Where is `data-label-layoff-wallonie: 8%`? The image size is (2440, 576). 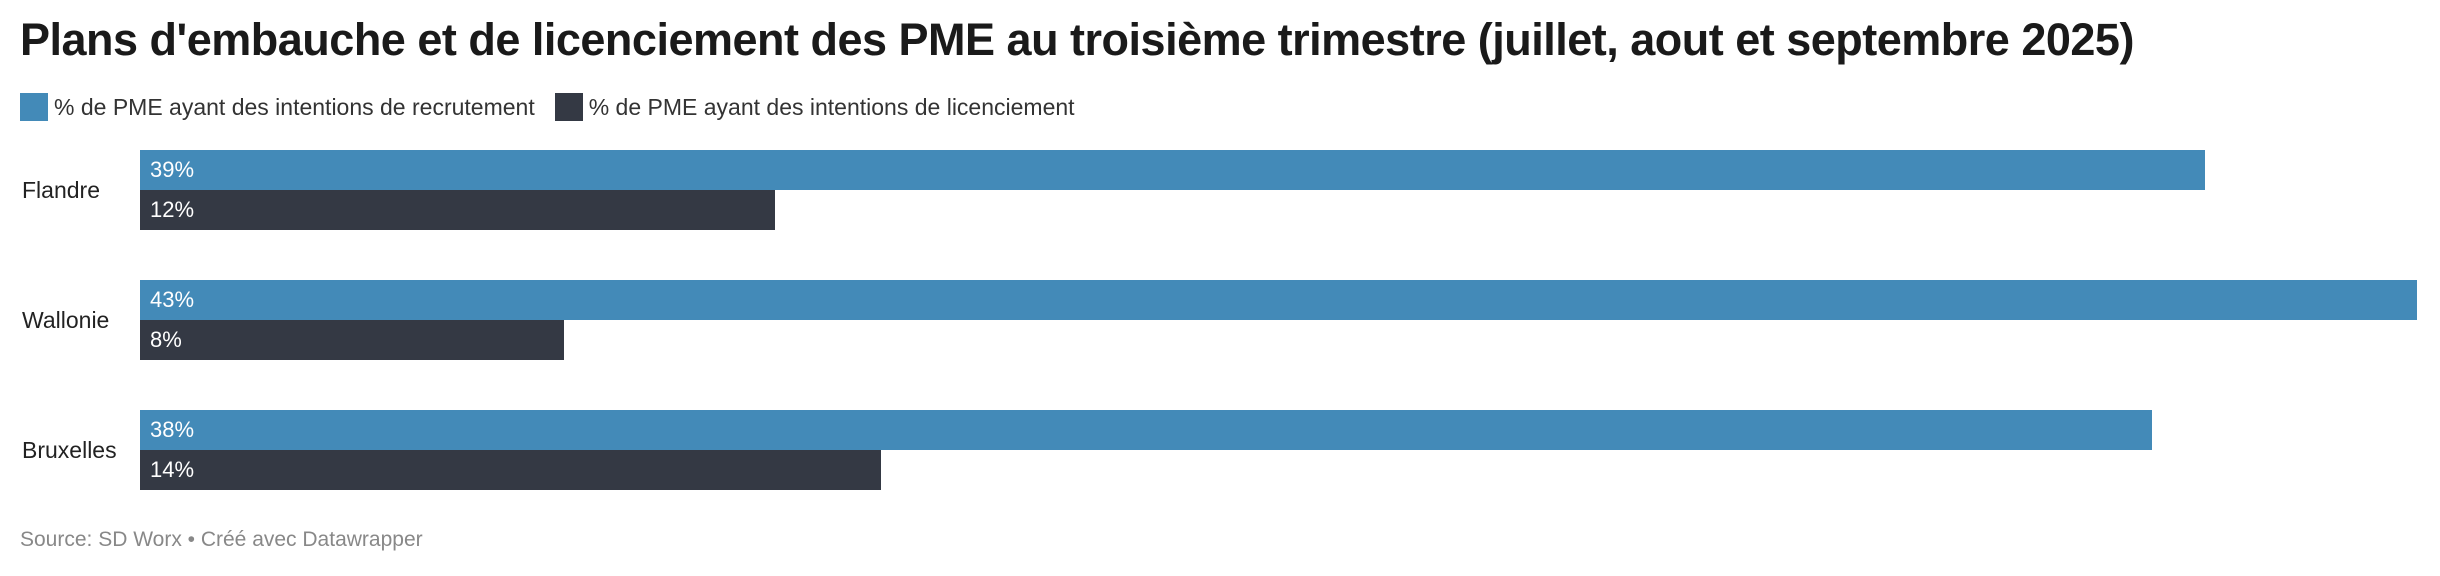 data-label-layoff-wallonie: 8% is located at coordinates (166, 339).